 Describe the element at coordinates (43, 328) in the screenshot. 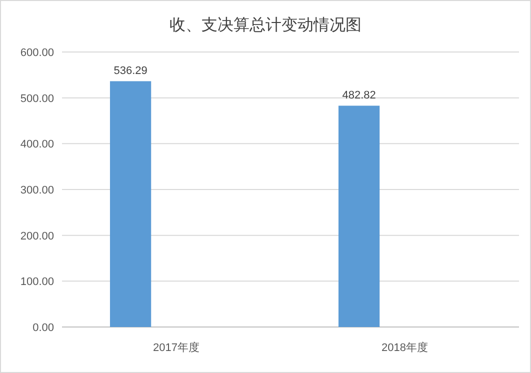

I see `y-tick-label: 0.00` at that location.